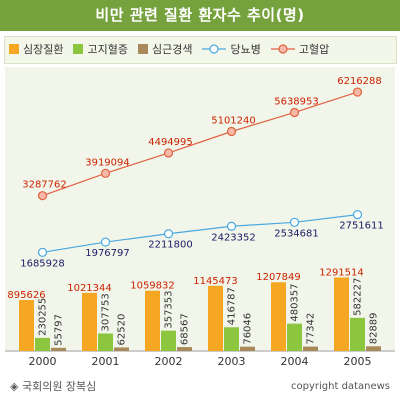  I want to click on bar-myocardial-infarction-2004, so click(310, 348).